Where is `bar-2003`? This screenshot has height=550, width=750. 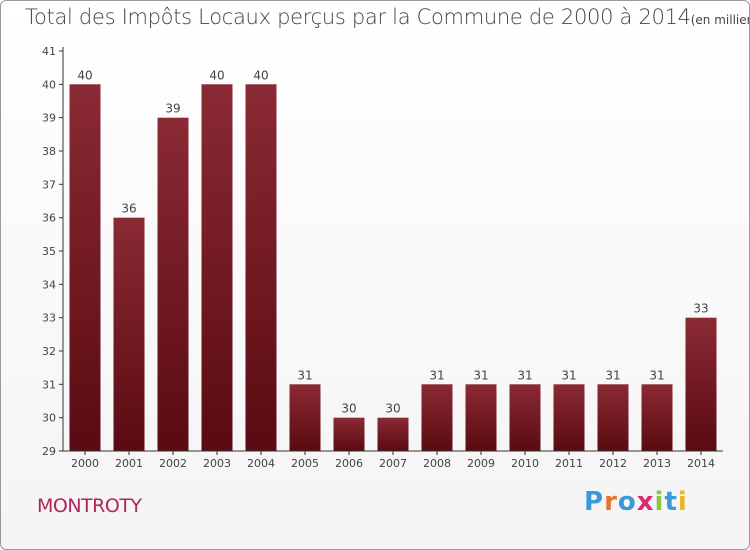
bar-2003 is located at coordinates (217, 268).